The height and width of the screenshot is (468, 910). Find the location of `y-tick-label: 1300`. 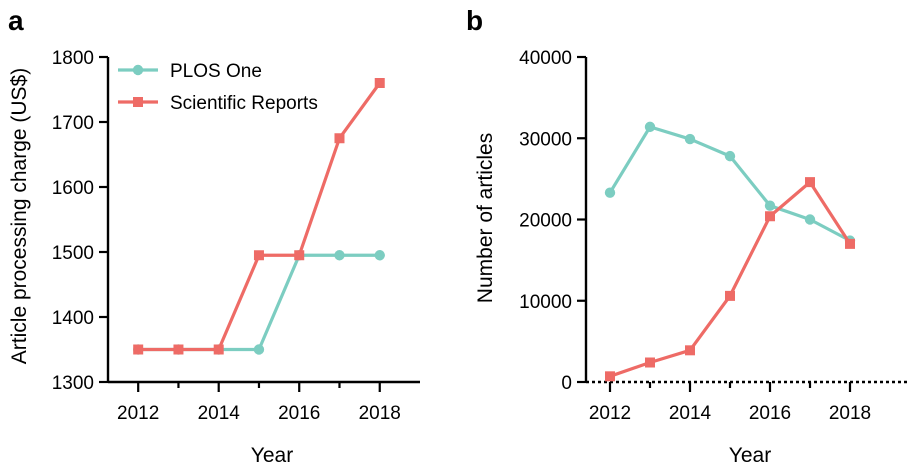

y-tick-label: 1300 is located at coordinates (73, 383).